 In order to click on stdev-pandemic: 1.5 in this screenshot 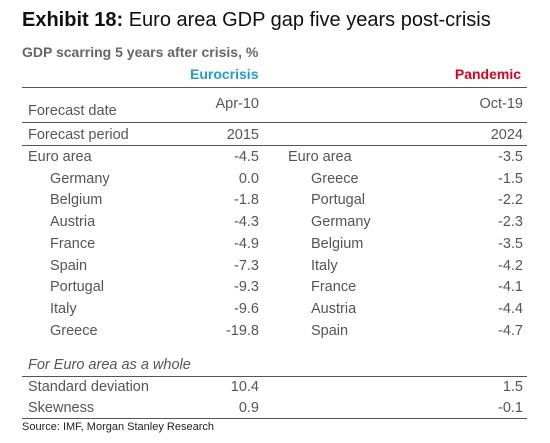, I will do `click(512, 387)`.